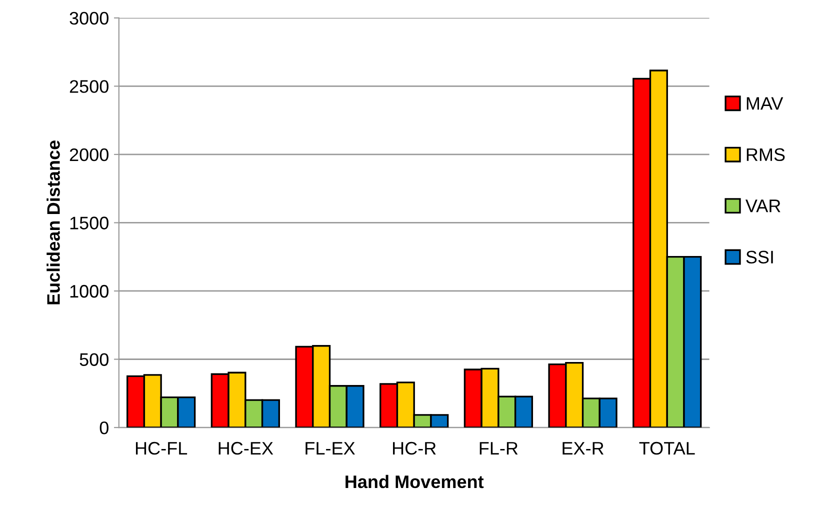  I want to click on x-axis-title: Hand Movement, so click(415, 481).